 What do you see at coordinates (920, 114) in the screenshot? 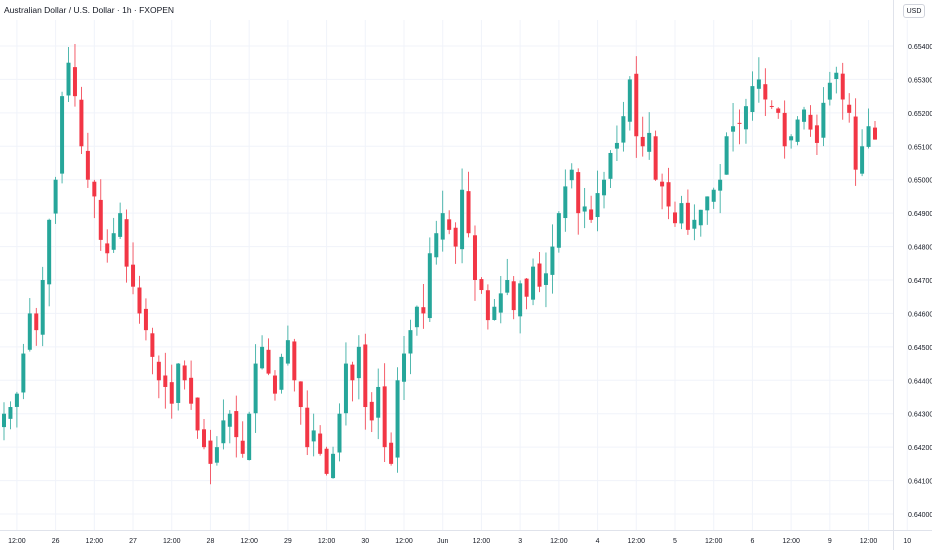
I see `y-tick-label: 0.65200` at bounding box center [920, 114].